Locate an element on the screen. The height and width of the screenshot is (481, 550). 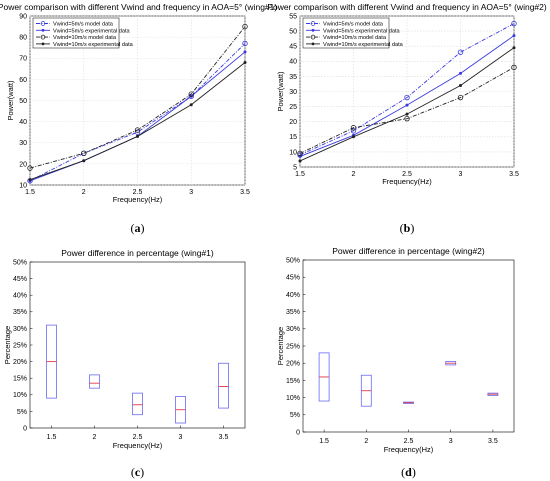
legend-box is located at coordinates (346, 33).